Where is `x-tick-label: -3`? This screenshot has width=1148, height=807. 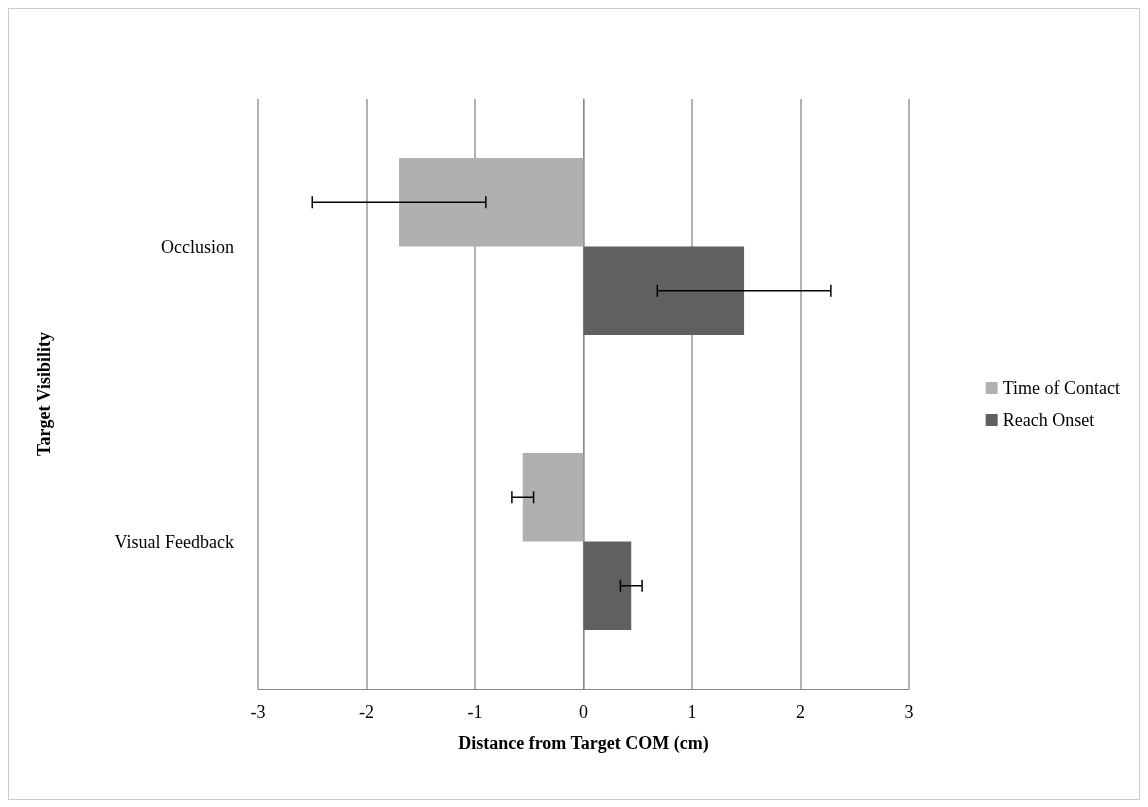 x-tick-label: -3 is located at coordinates (258, 712).